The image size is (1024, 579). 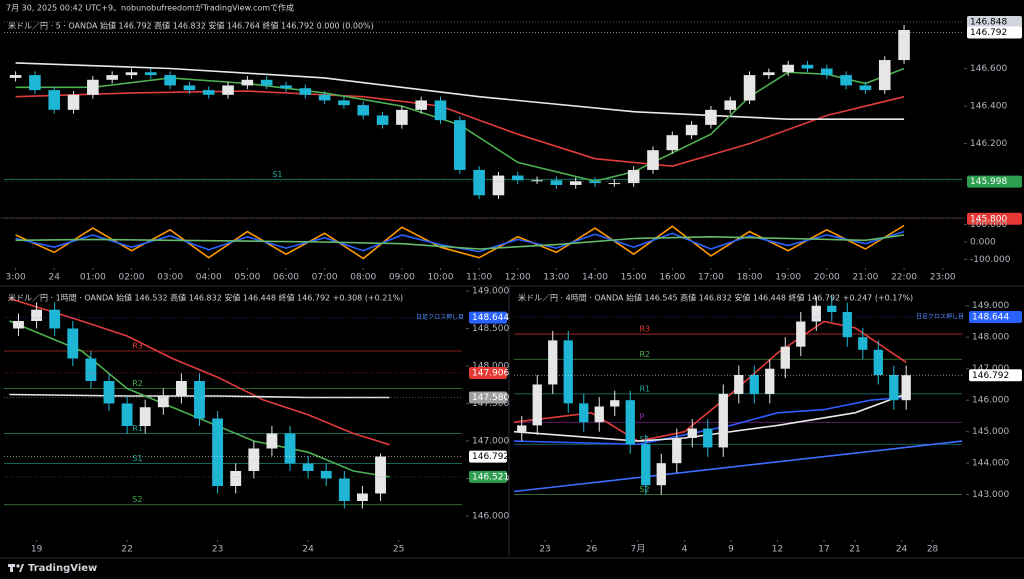 I want to click on y-tick-label: 0.000, so click(x=983, y=243).